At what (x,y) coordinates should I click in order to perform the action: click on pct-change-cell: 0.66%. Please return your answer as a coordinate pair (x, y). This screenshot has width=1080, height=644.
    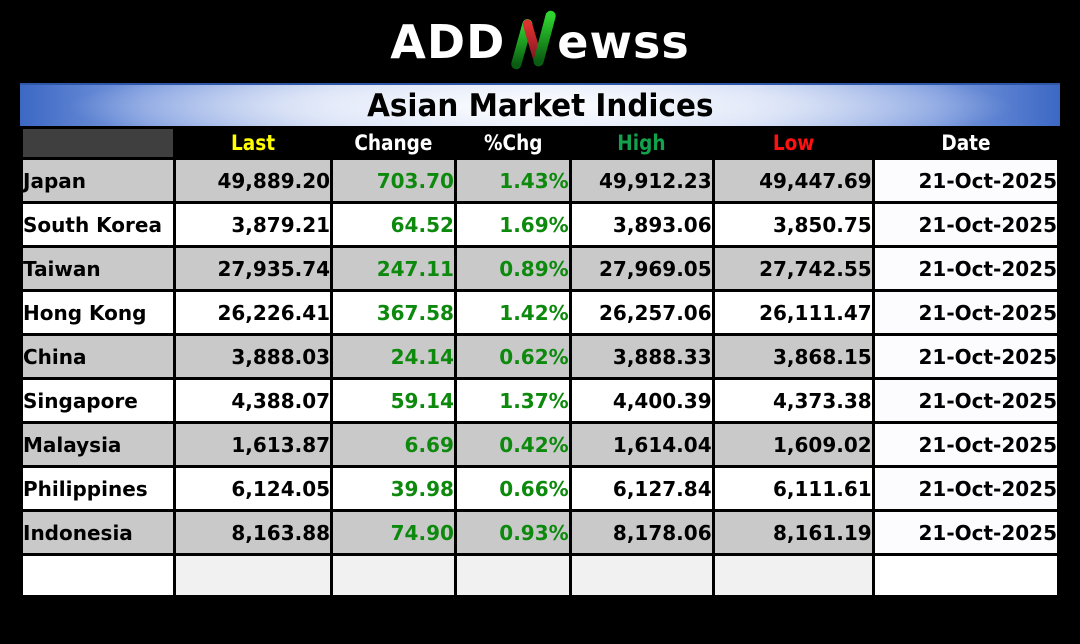
    Looking at the image, I should click on (512, 488).